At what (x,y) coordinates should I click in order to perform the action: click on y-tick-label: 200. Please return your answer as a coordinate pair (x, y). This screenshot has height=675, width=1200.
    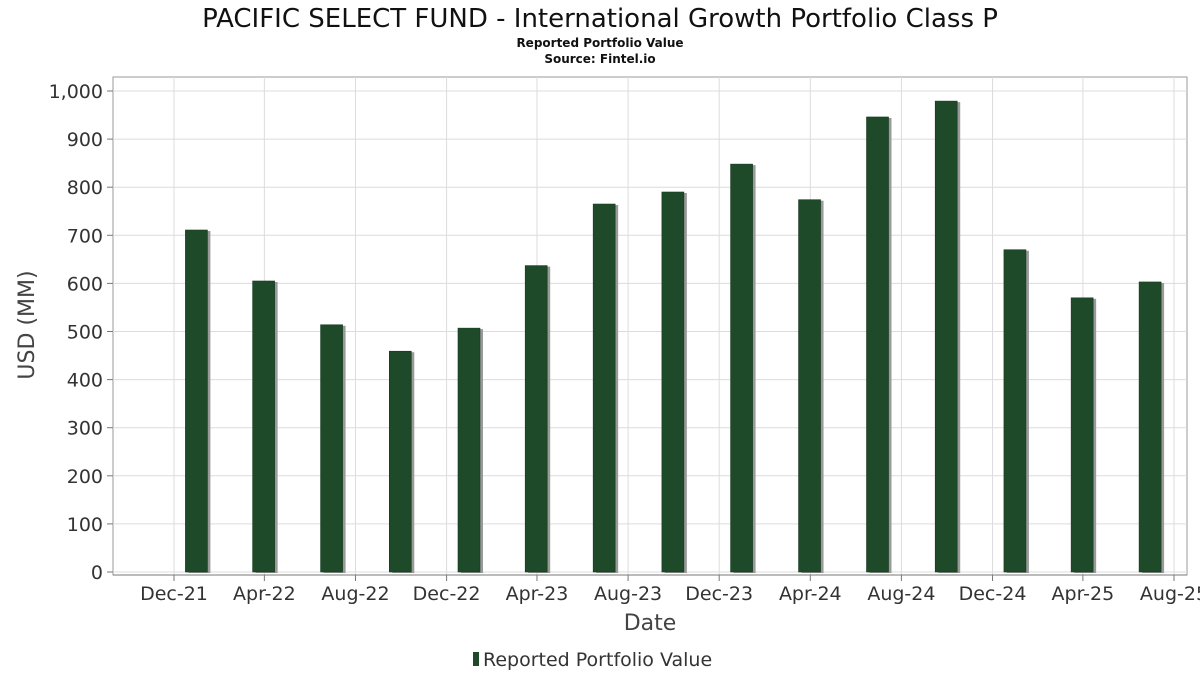
    Looking at the image, I should click on (85, 477).